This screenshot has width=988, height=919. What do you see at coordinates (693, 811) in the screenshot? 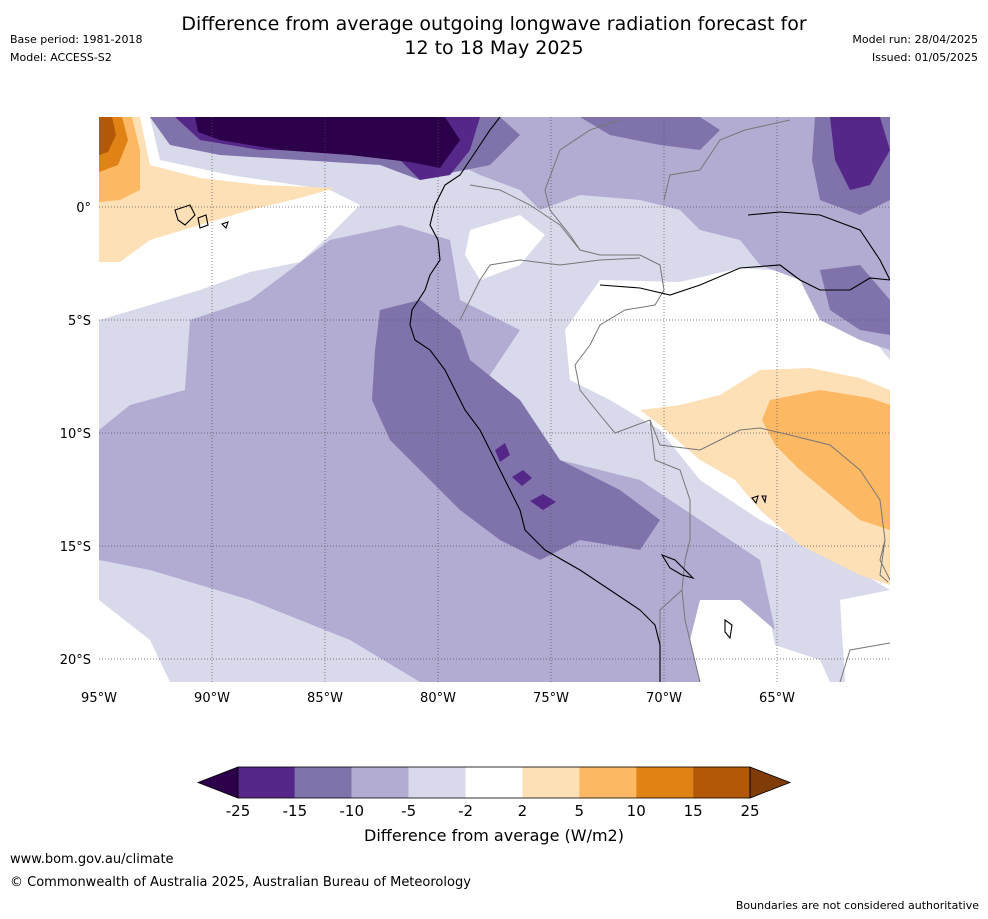
I see `colorbar-tick-label: 15` at bounding box center [693, 811].